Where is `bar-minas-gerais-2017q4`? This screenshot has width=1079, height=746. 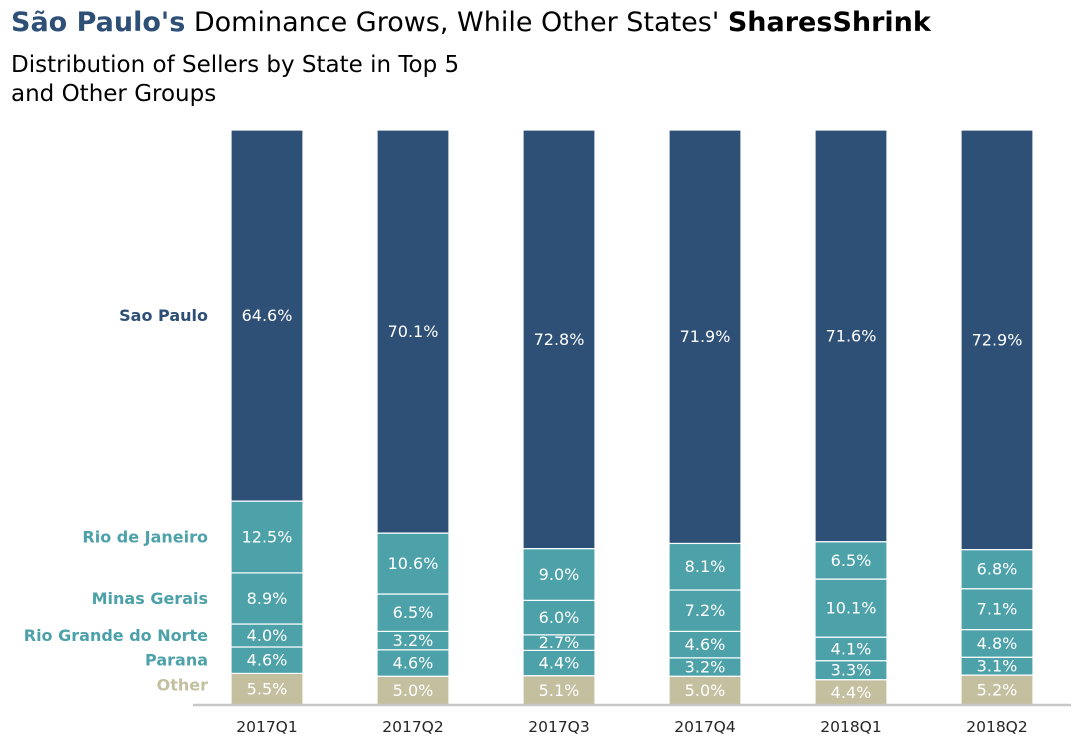 bar-minas-gerais-2017q4 is located at coordinates (705, 611).